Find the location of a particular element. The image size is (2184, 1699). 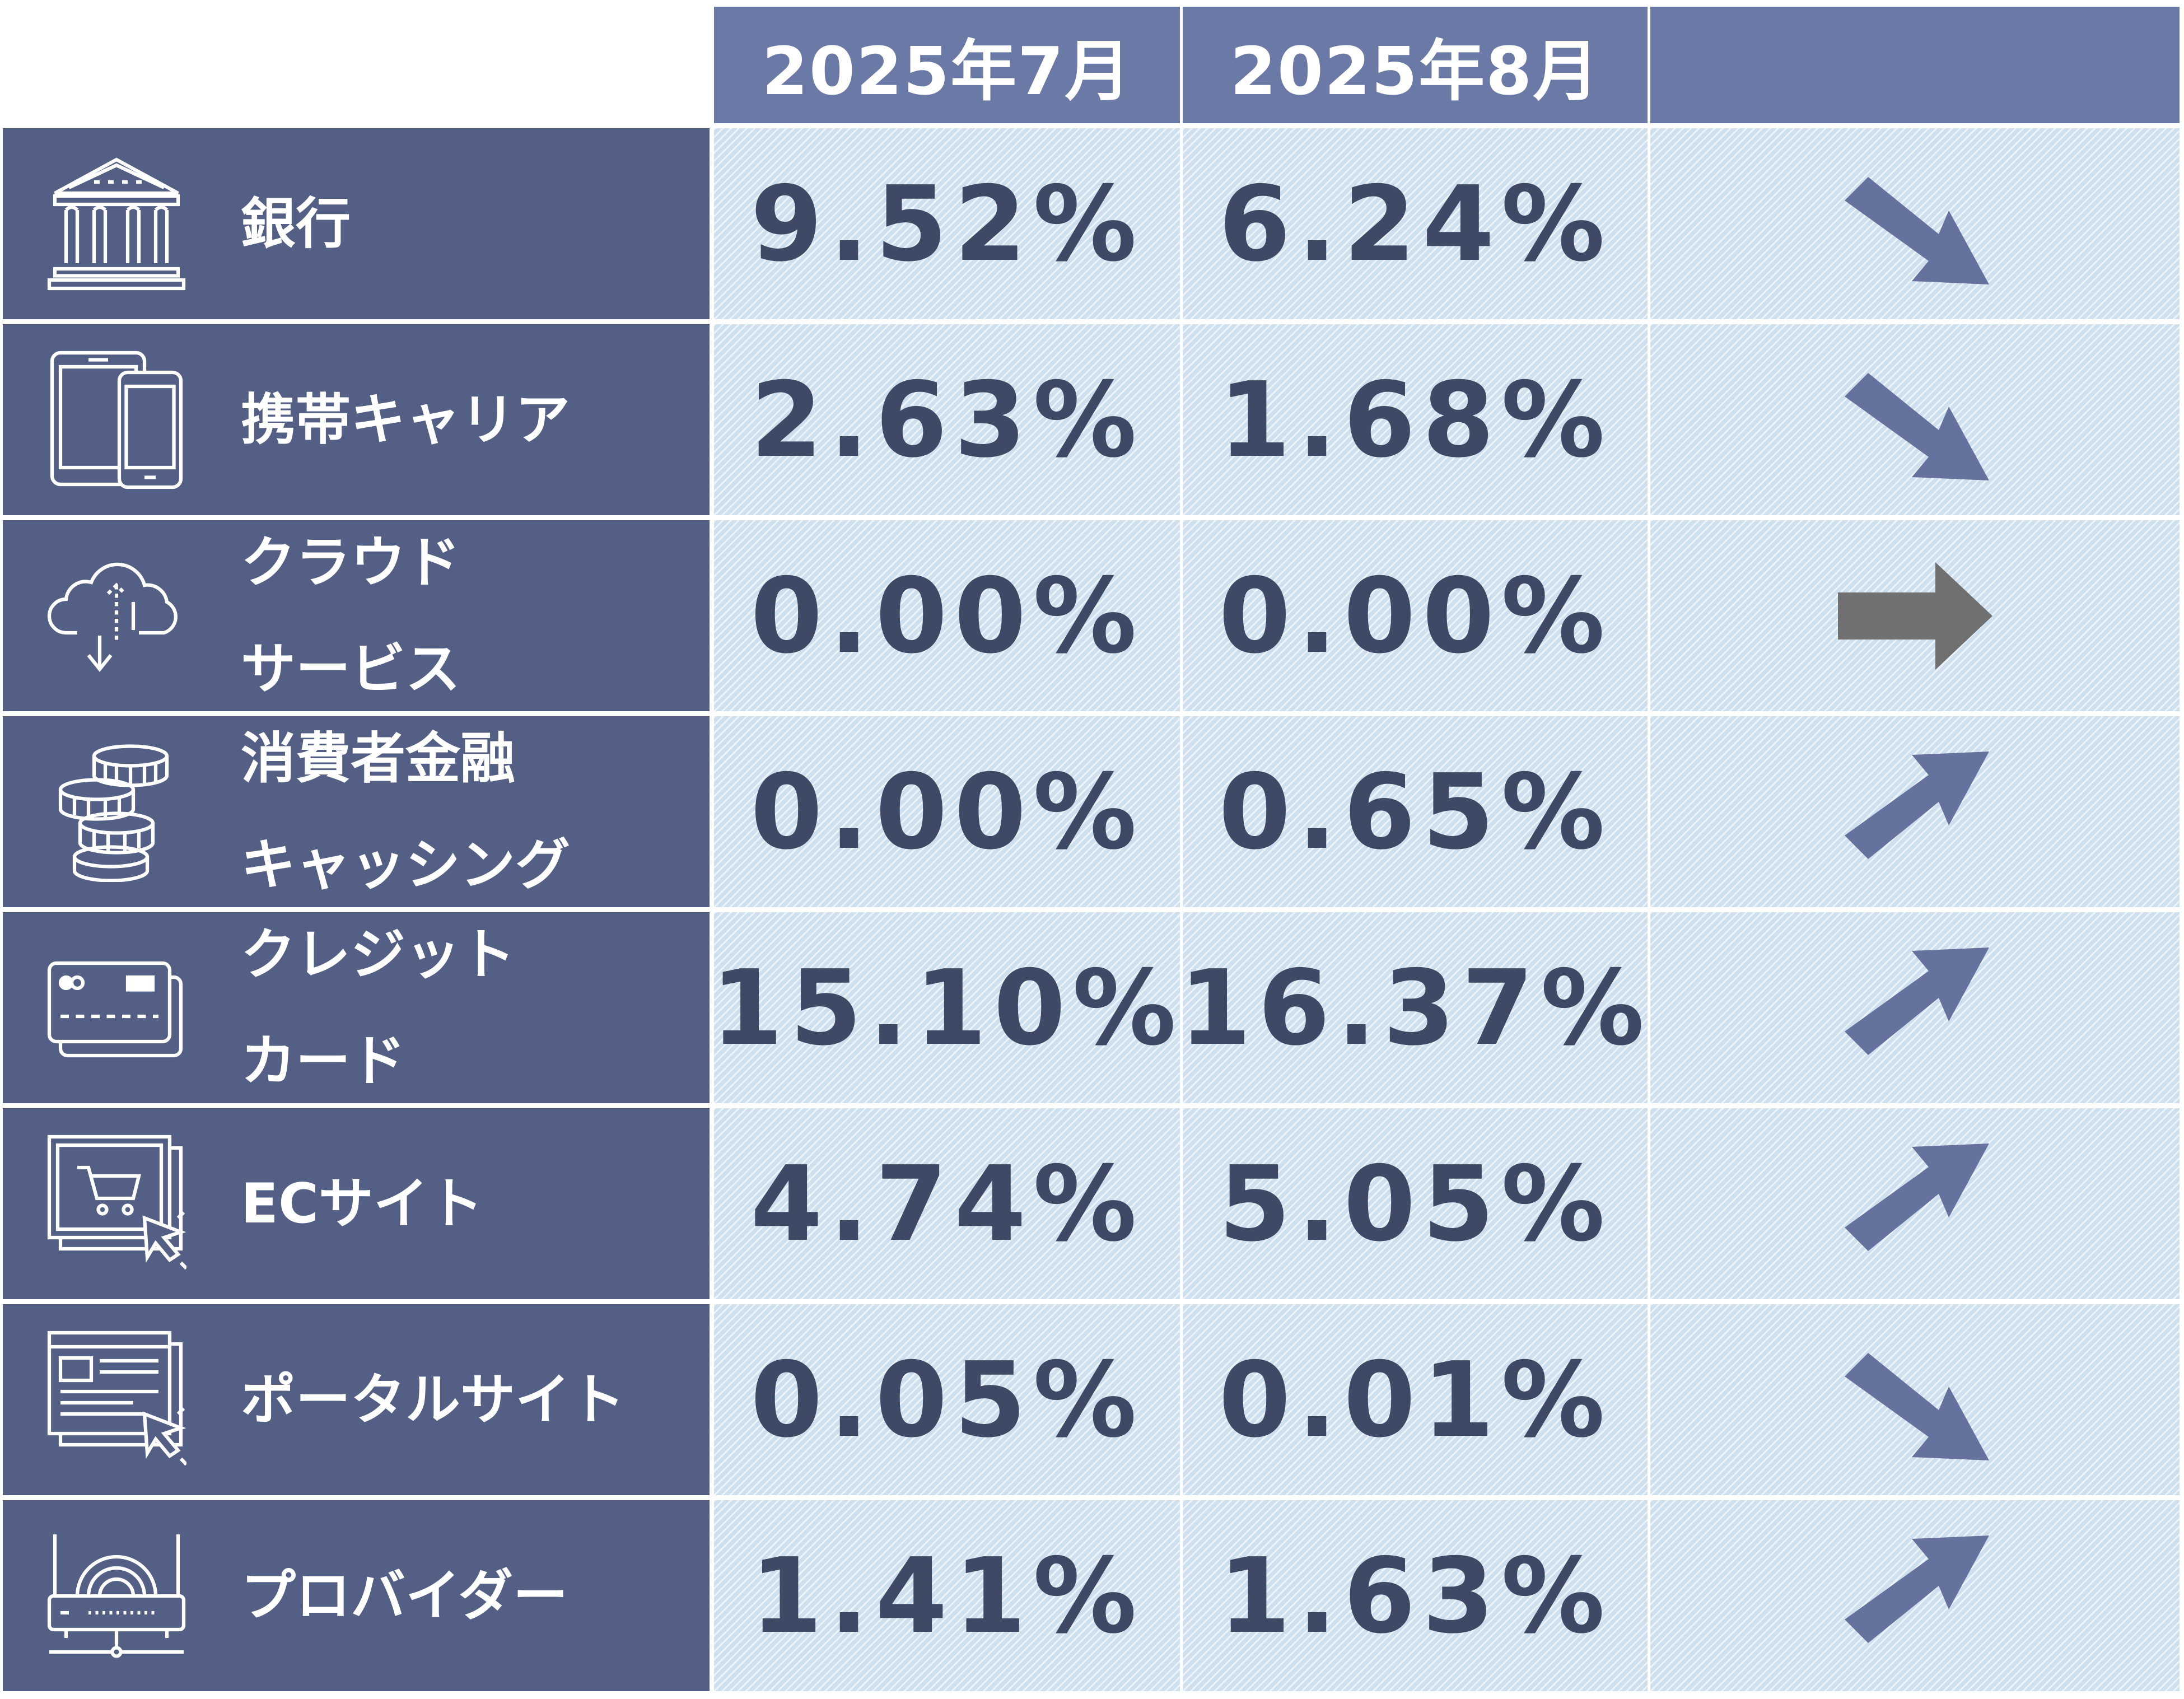

label-line1: 携帯キャリア is located at coordinates (406, 420).